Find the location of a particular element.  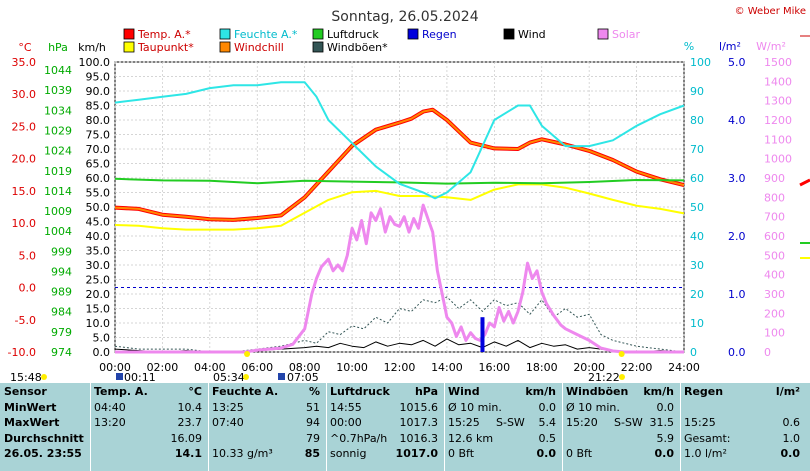

stats-header-row: Regen l/m² is located at coordinates (743, 391).